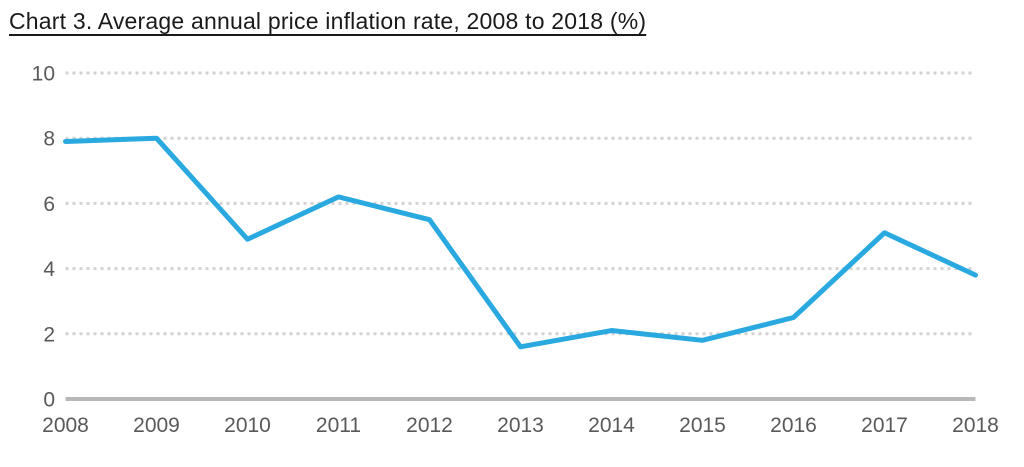 This screenshot has width=1024, height=467. I want to click on y-tick-label: 4, so click(49, 269).